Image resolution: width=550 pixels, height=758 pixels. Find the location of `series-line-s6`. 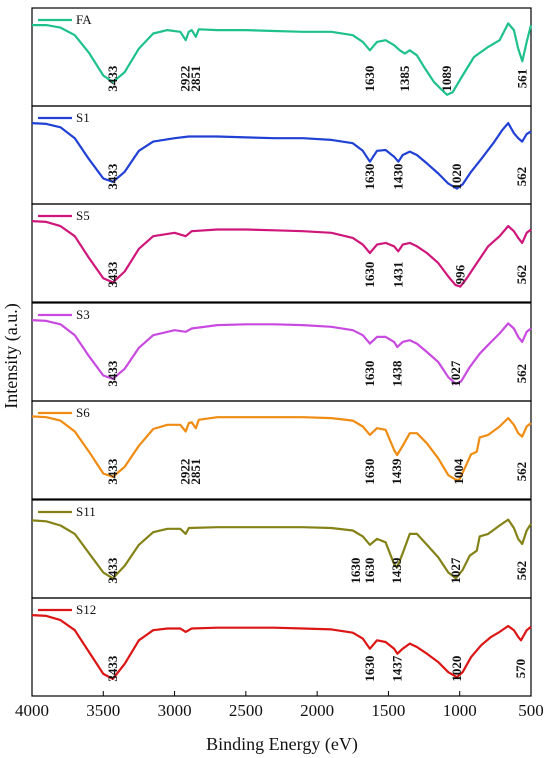

series-line-s6 is located at coordinates (281, 448).